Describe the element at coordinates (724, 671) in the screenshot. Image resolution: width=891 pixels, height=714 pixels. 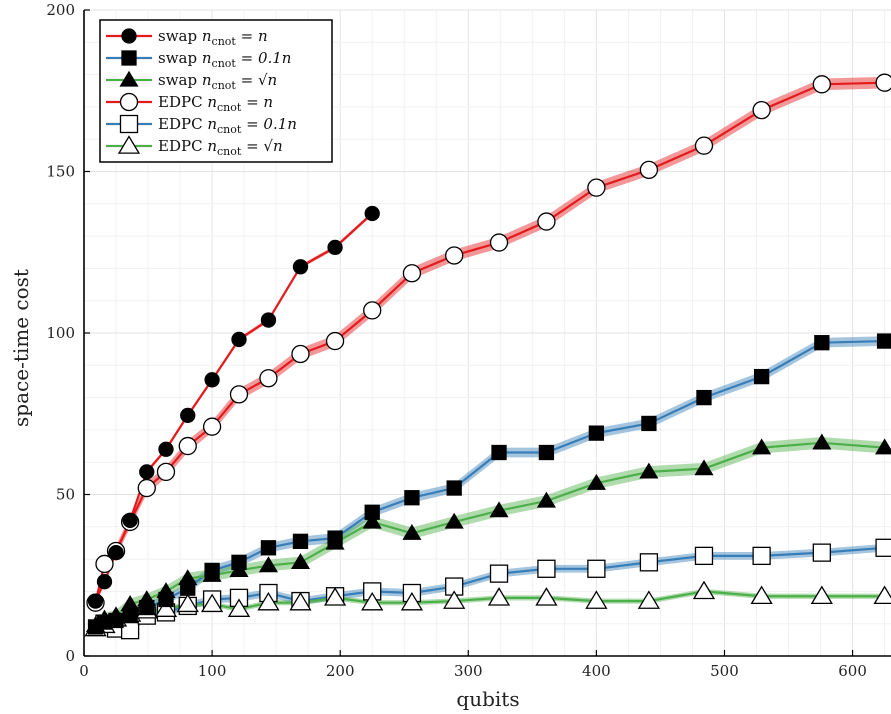
I see `x-tick-label: 500` at that location.